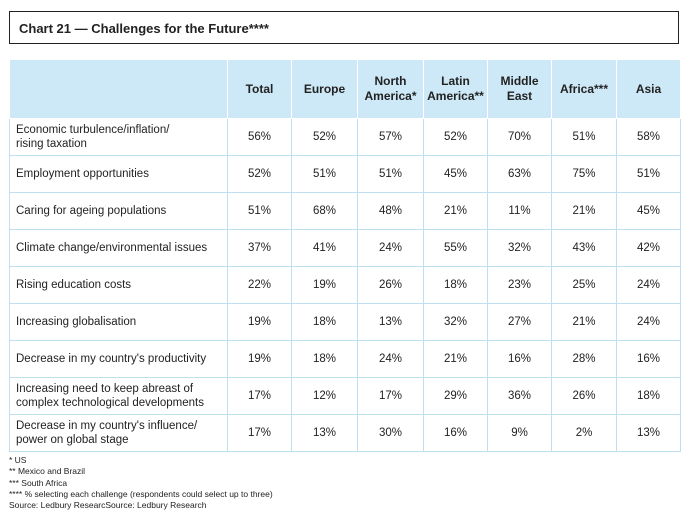 The height and width of the screenshot is (524, 692). I want to click on table-cell: 29%, so click(455, 396).